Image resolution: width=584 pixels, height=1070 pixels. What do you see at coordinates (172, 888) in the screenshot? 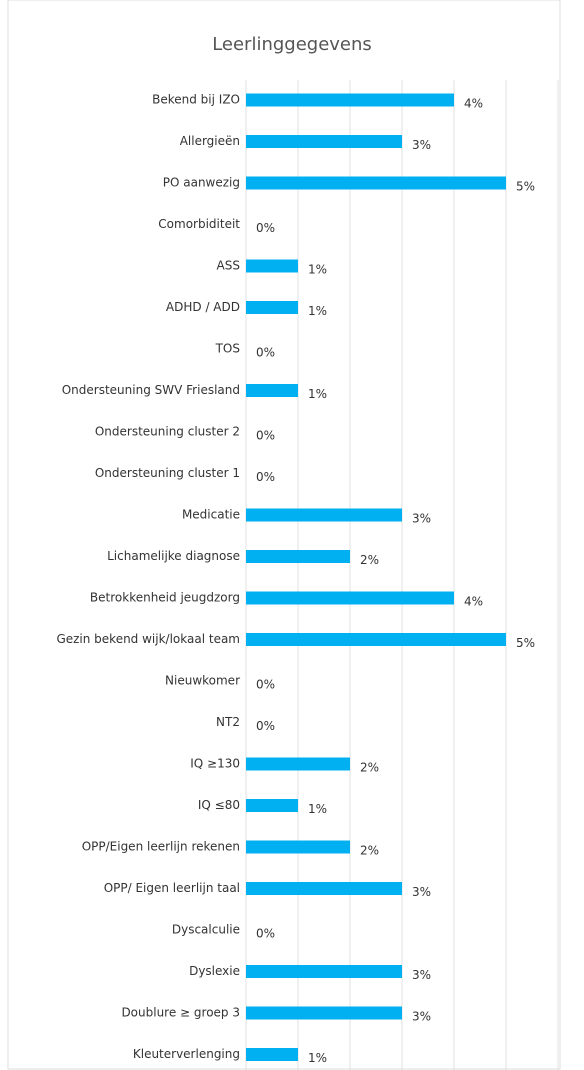
I see `y-tick-label: OPP/ Eigen leerlijn taal` at bounding box center [172, 888].